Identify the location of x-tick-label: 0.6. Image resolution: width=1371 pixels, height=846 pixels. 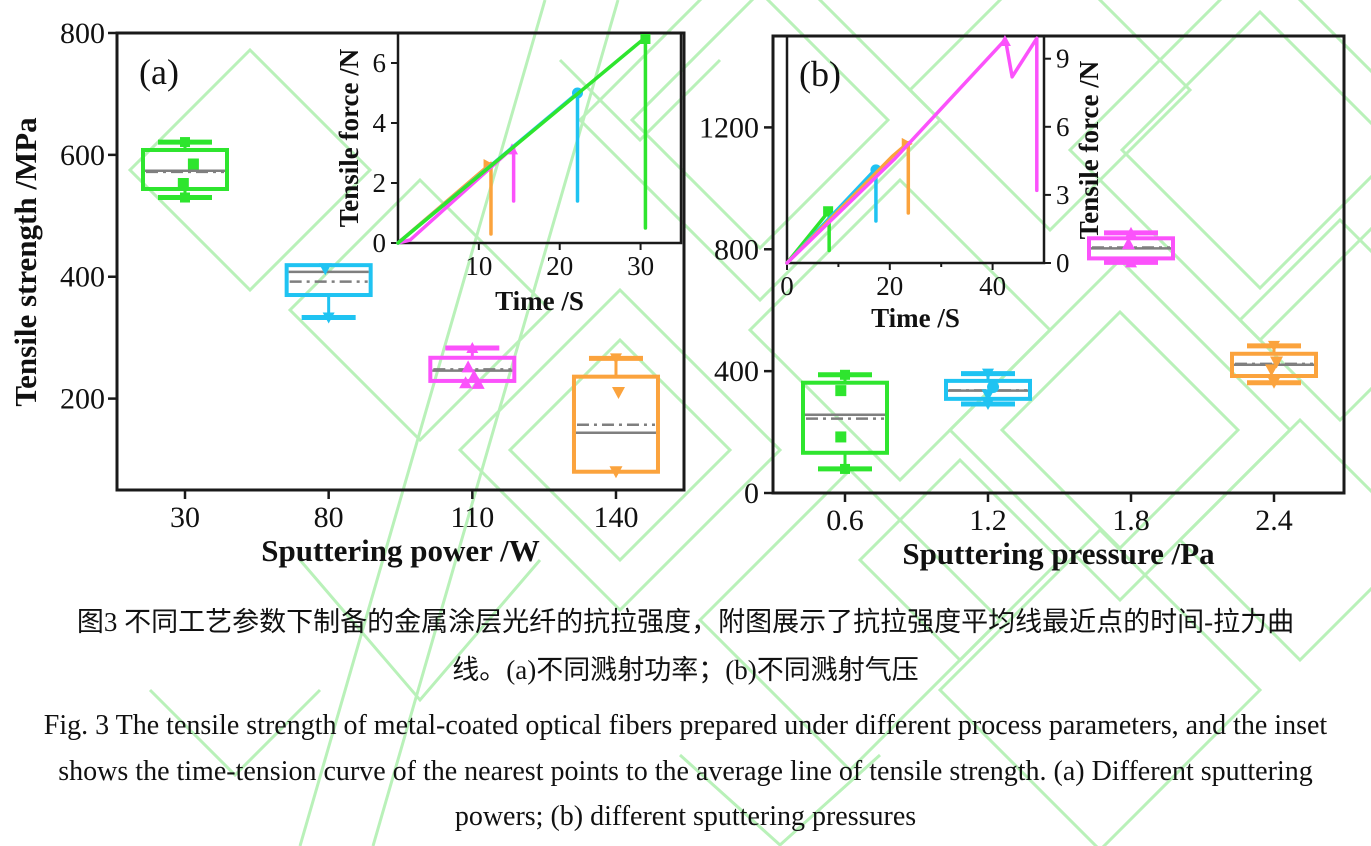
(845, 520).